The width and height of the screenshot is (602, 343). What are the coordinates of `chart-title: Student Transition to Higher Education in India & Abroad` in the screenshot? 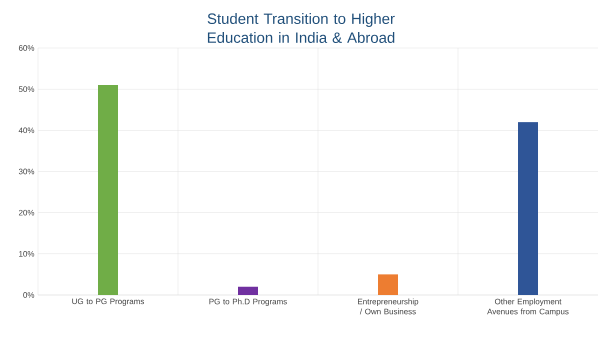 It's located at (301, 28).